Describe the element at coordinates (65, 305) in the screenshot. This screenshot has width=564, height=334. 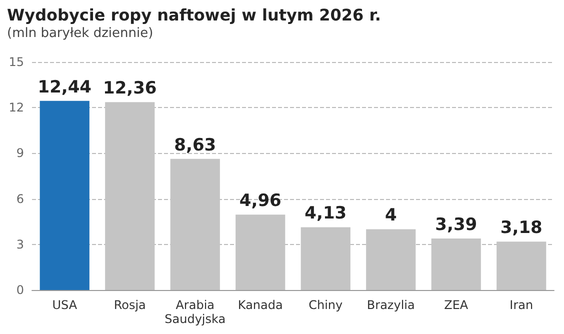
I see `x-tick-label: USA` at that location.